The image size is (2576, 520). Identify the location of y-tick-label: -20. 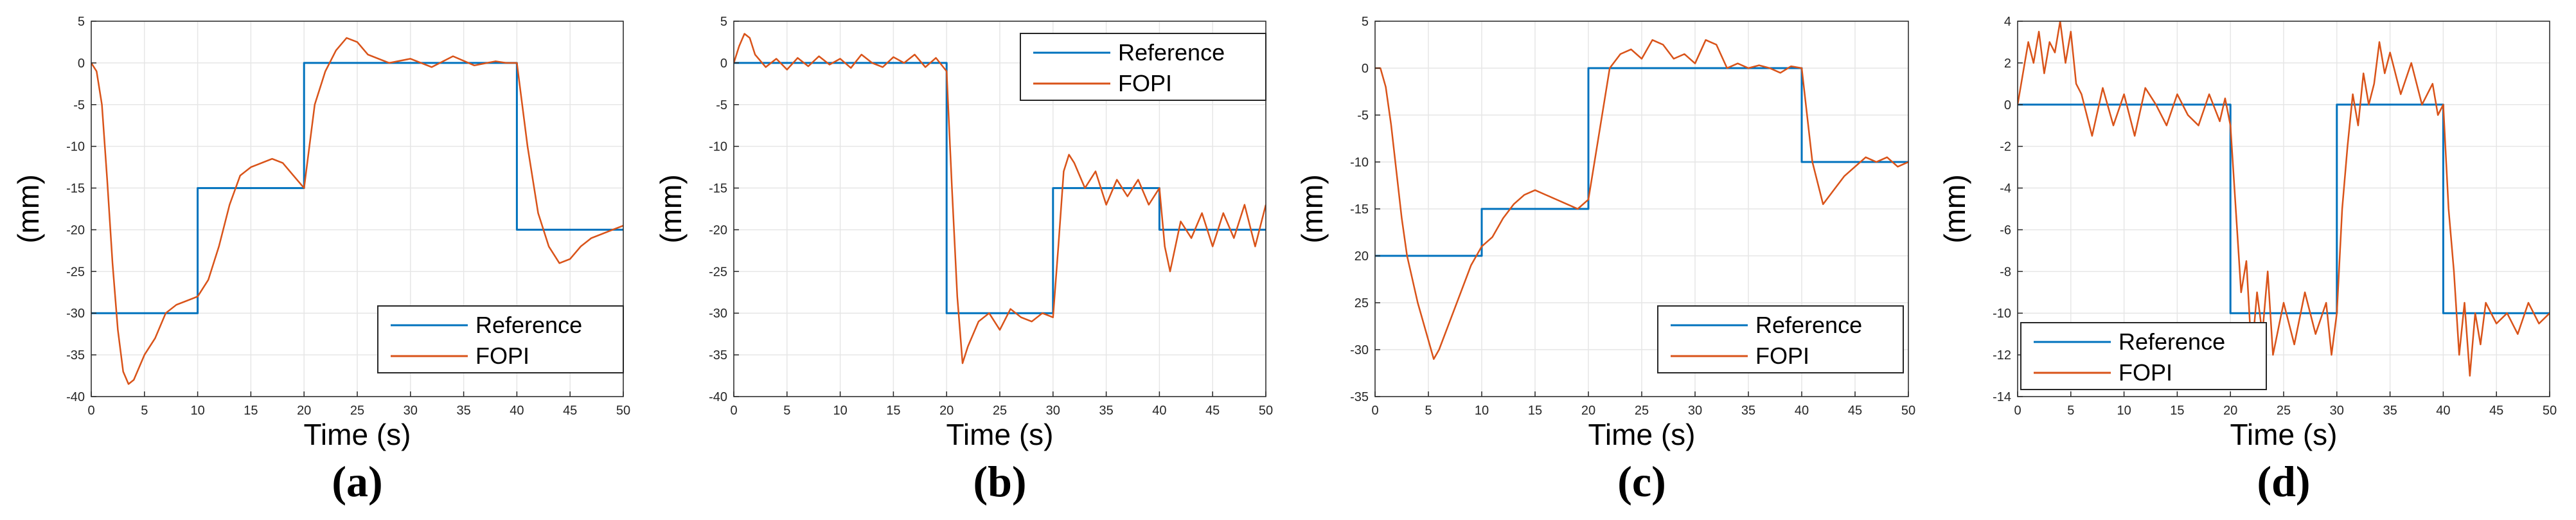
(718, 230).